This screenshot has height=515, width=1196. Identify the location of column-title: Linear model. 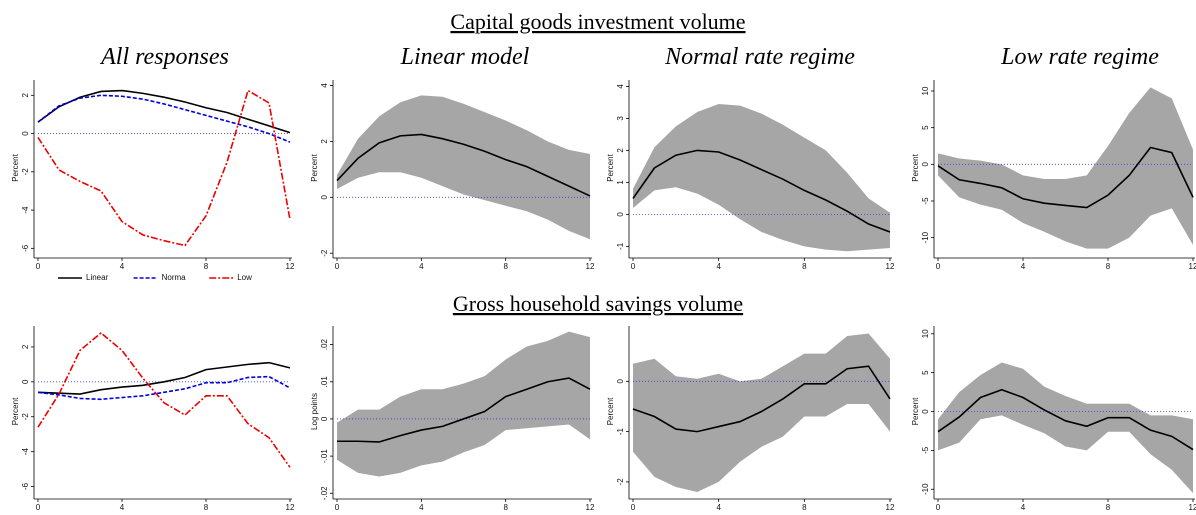
(465, 57).